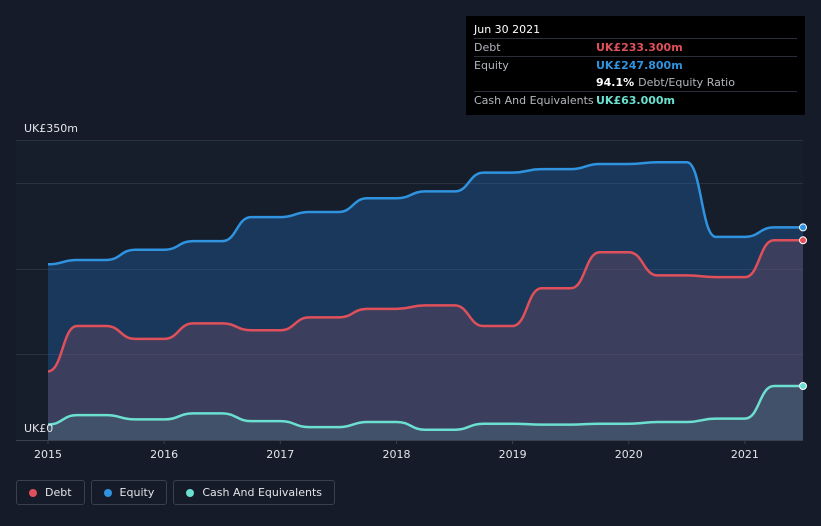  Describe the element at coordinates (803, 386) in the screenshot. I see `end-marker-cash` at that location.